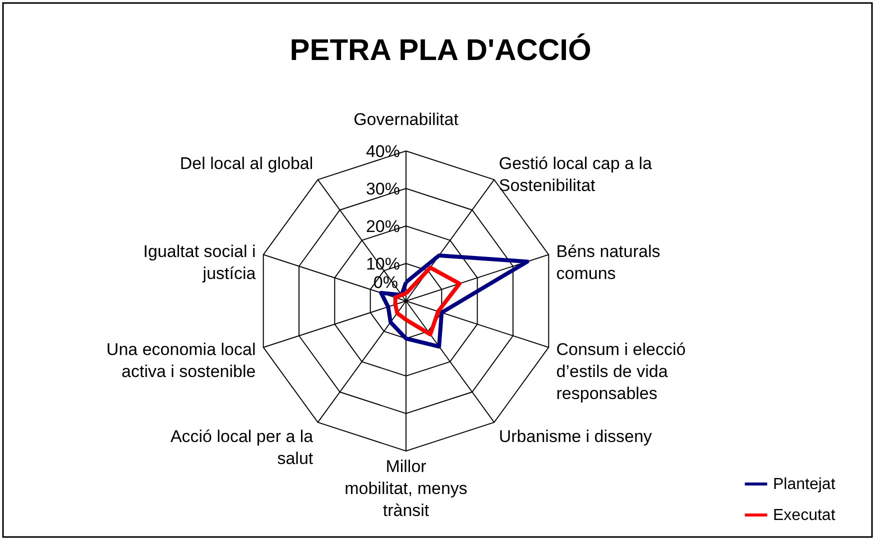  What do you see at coordinates (575, 175) in the screenshot?
I see `spoke-label: Gestió local cap a la Sostenibilitat` at bounding box center [575, 175].